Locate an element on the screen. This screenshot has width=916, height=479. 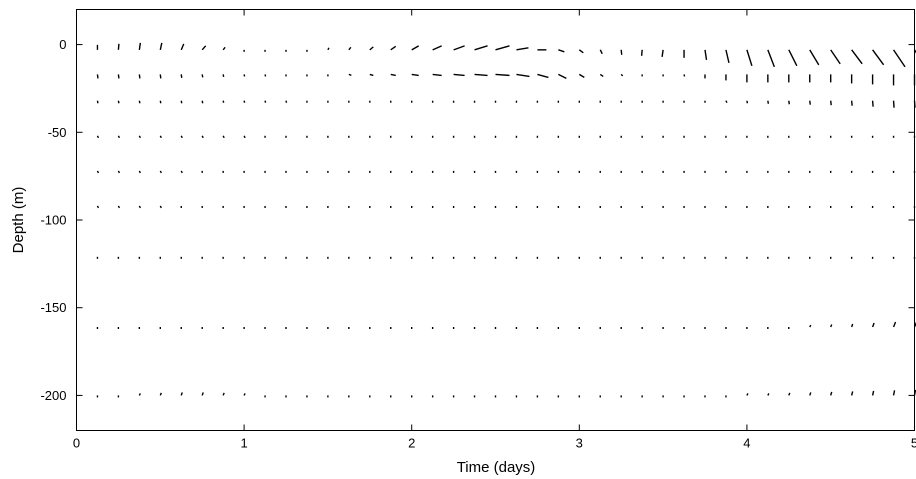
y-tick-label: -100 is located at coordinates (53, 220).